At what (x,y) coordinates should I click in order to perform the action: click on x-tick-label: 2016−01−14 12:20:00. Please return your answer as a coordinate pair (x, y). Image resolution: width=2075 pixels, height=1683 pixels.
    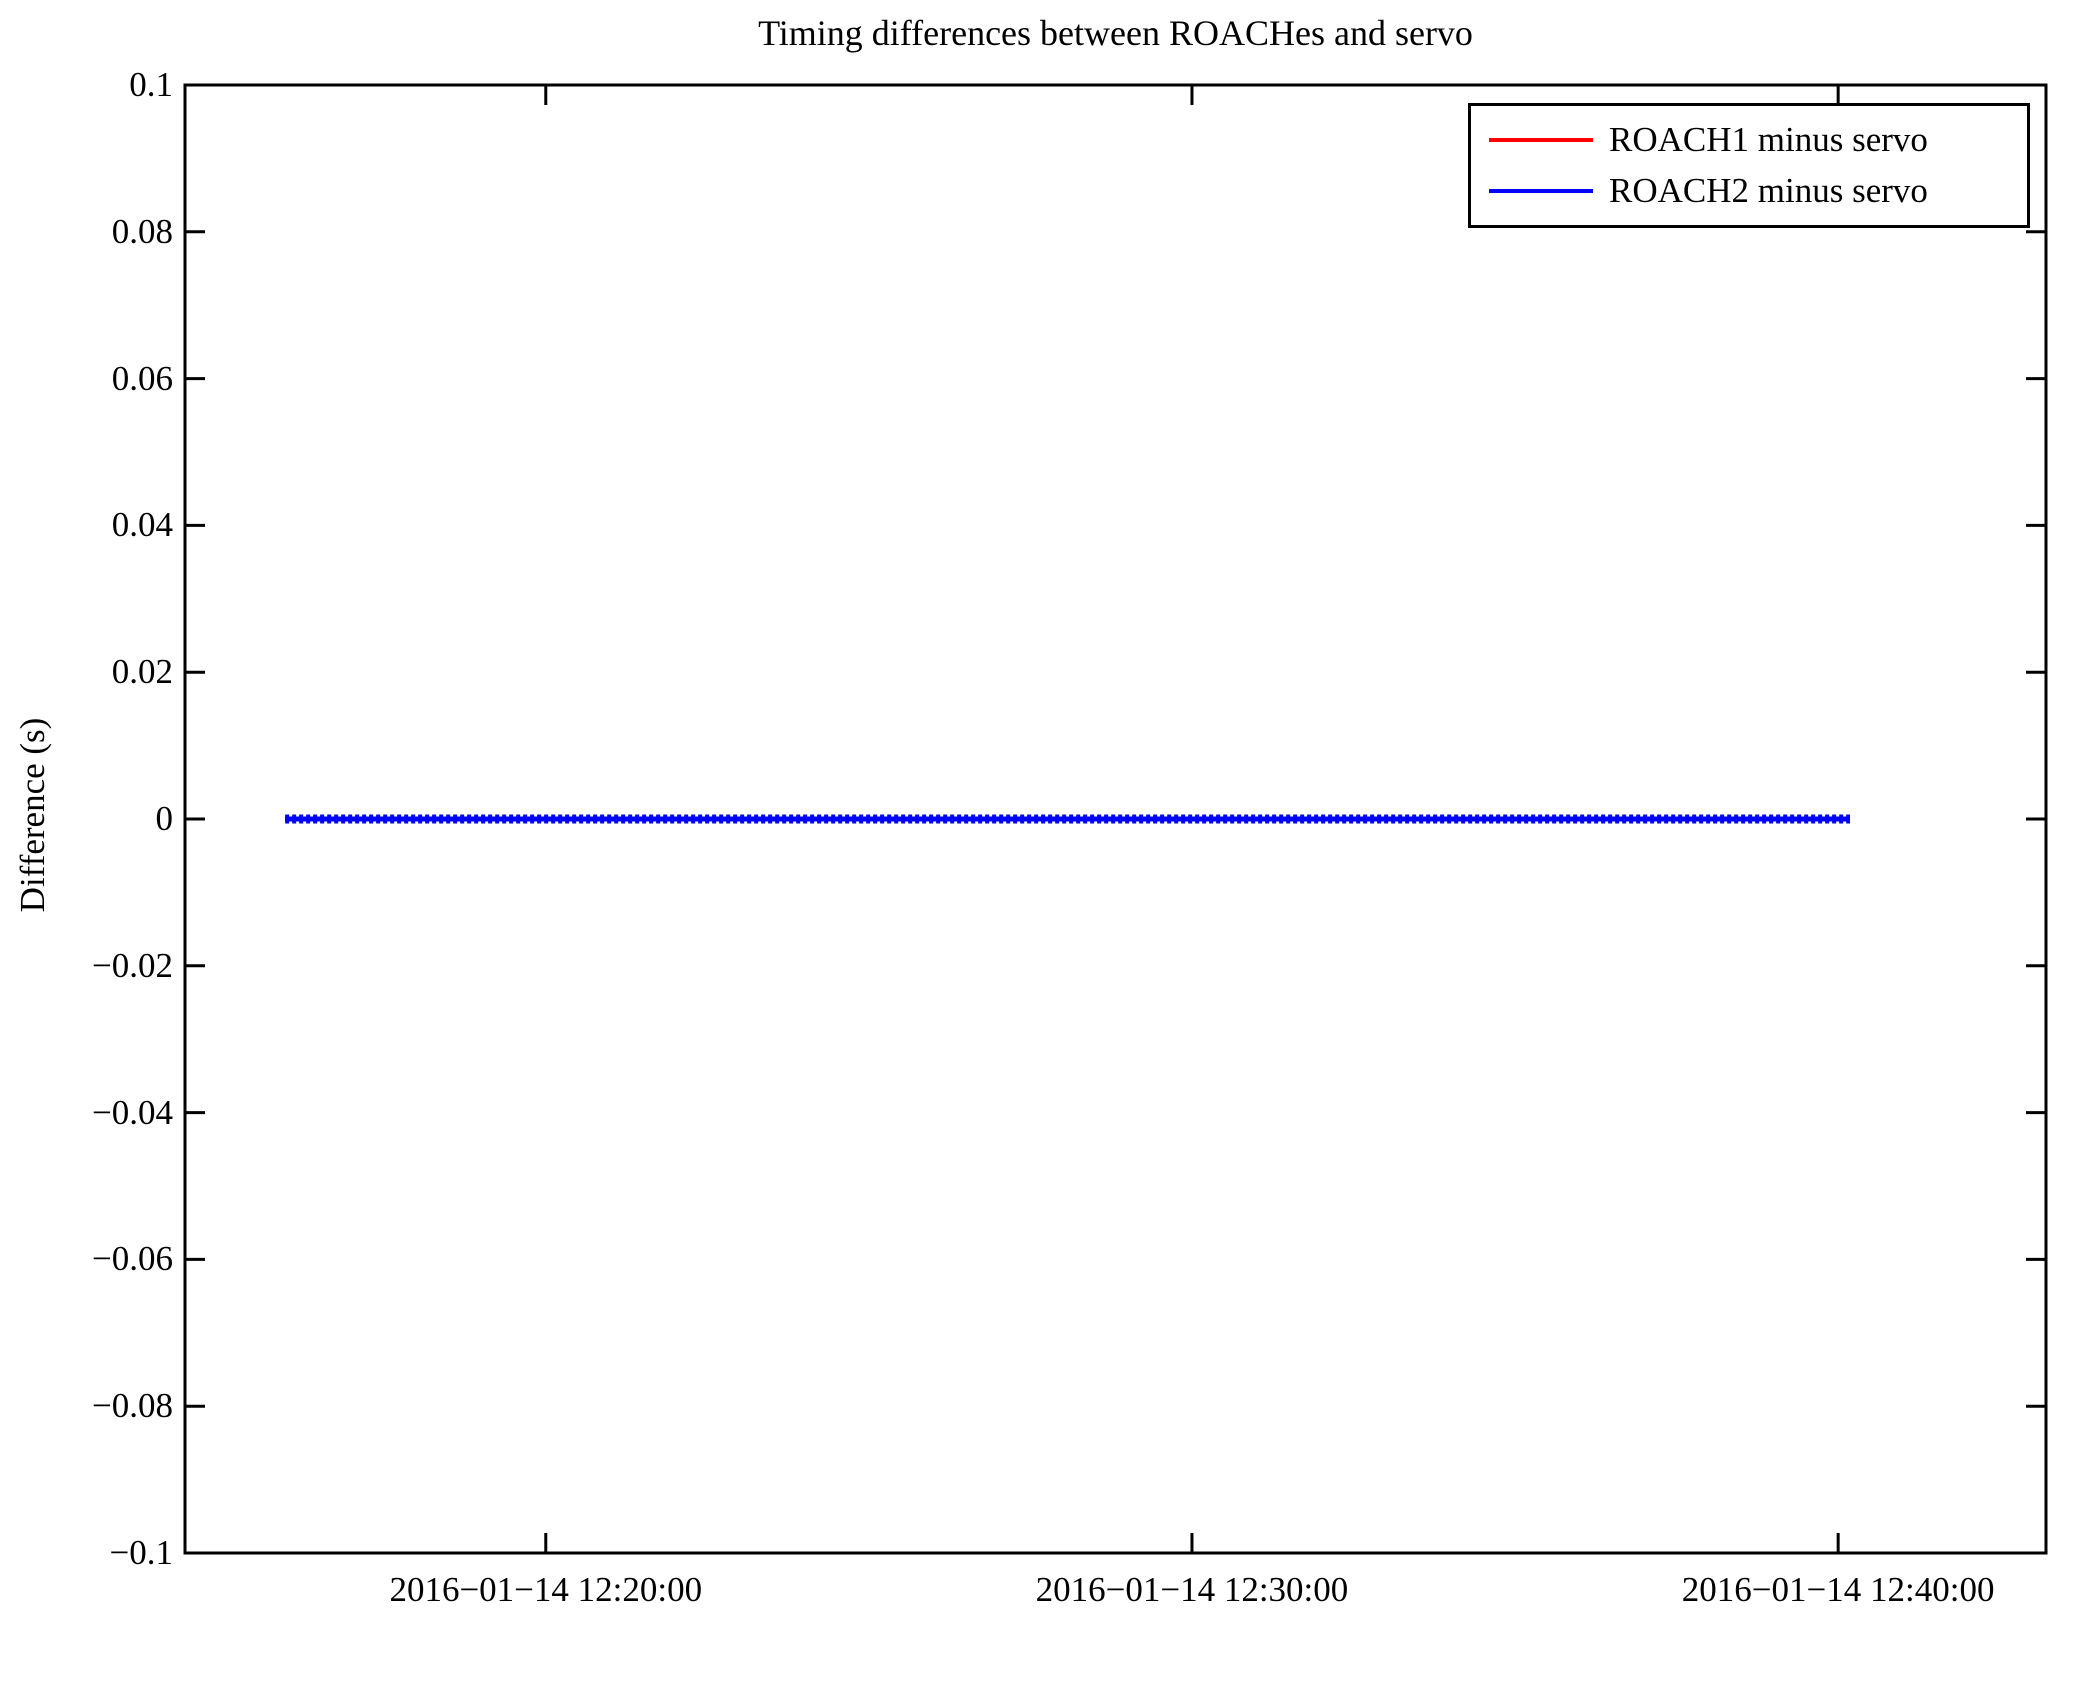
    Looking at the image, I should click on (546, 1589).